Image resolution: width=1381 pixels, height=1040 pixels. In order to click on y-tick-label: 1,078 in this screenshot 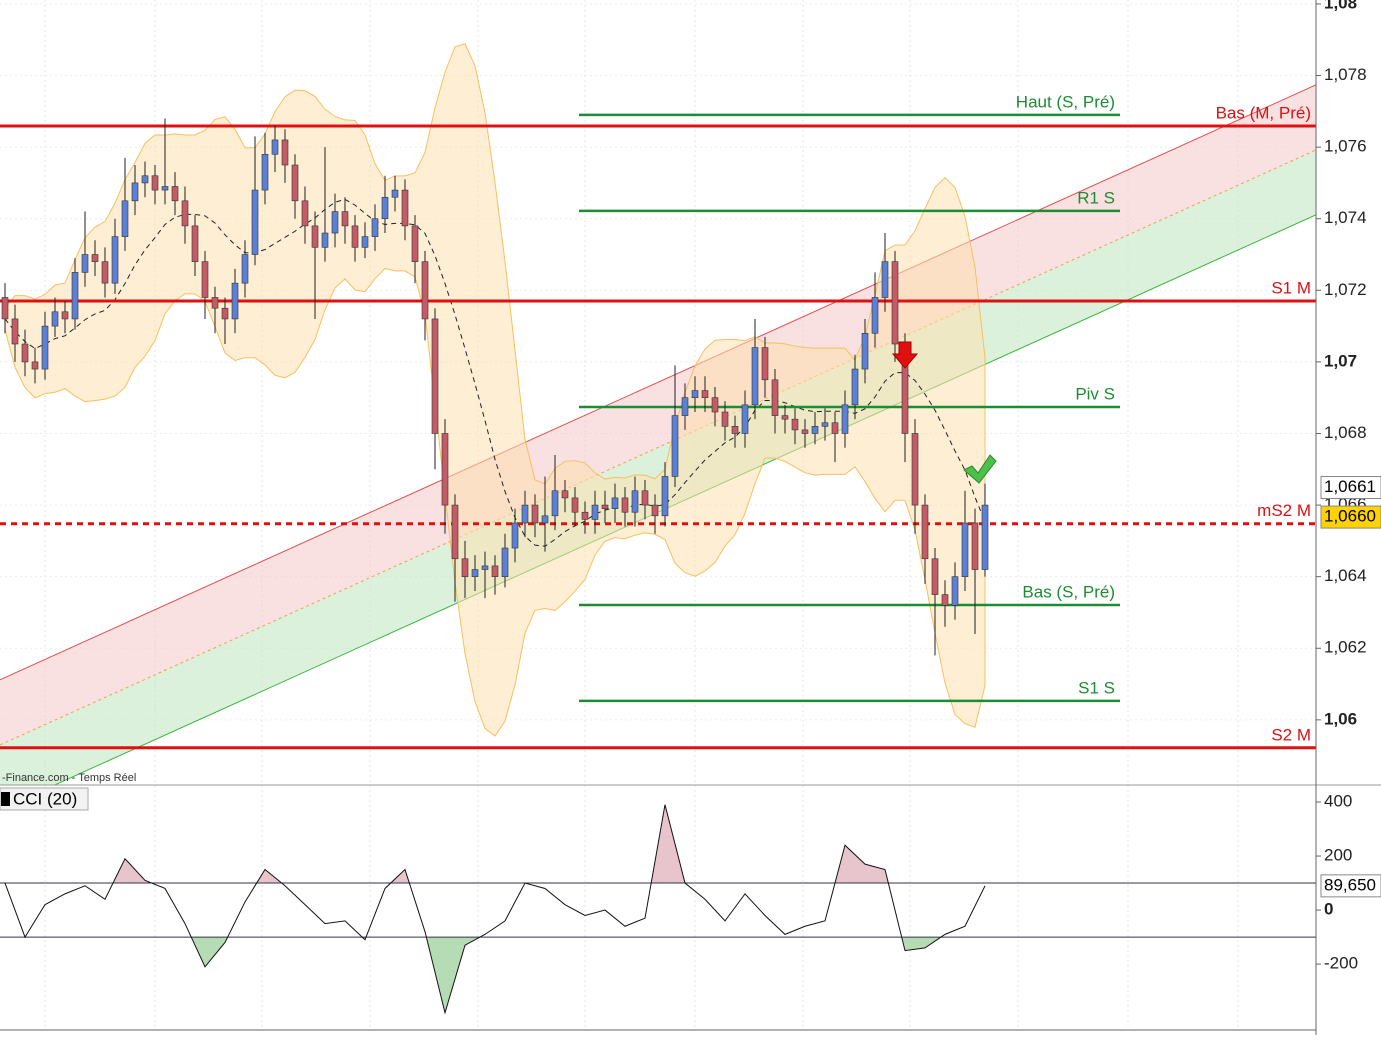, I will do `click(1345, 74)`.